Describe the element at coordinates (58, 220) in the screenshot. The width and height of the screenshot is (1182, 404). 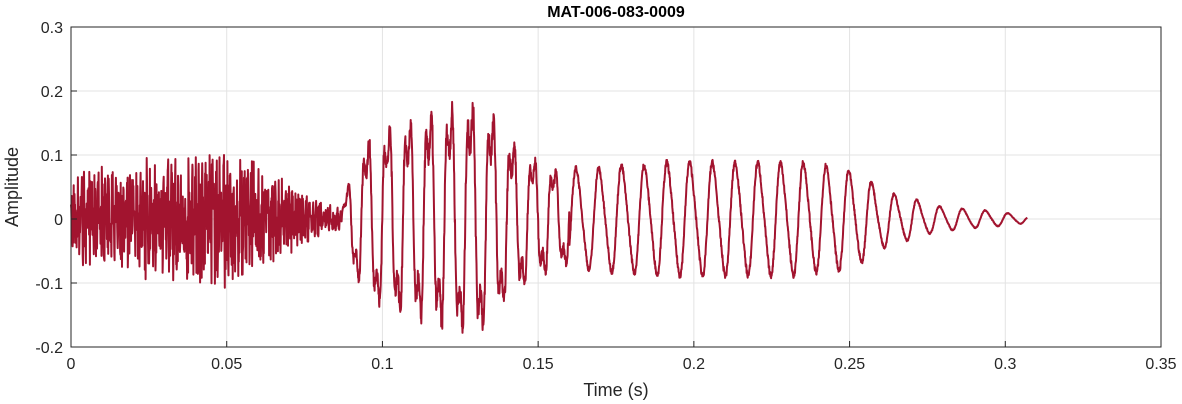
I see `y-tick-label: 0` at that location.